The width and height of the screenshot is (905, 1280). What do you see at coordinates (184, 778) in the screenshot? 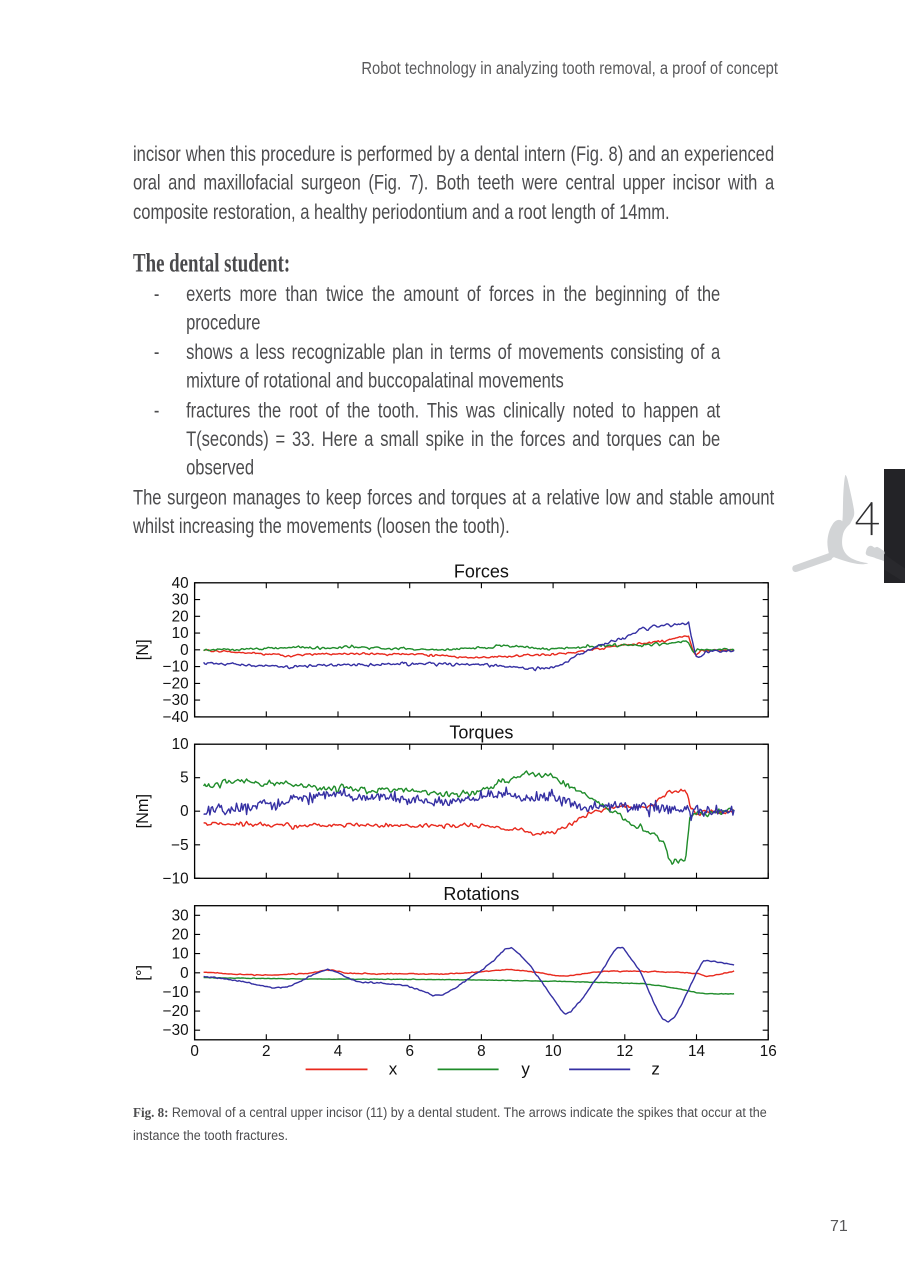
I see `svg-text: 5` at bounding box center [184, 778].